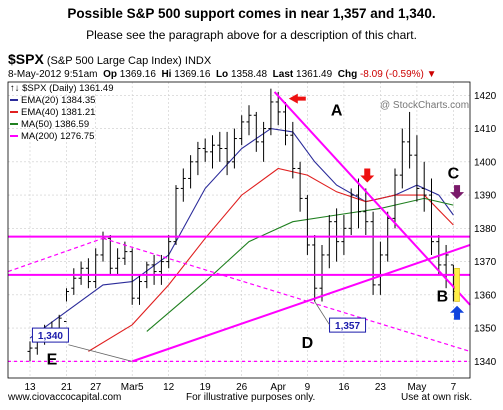  I want to click on up-arrow-icon, so click(457, 312).